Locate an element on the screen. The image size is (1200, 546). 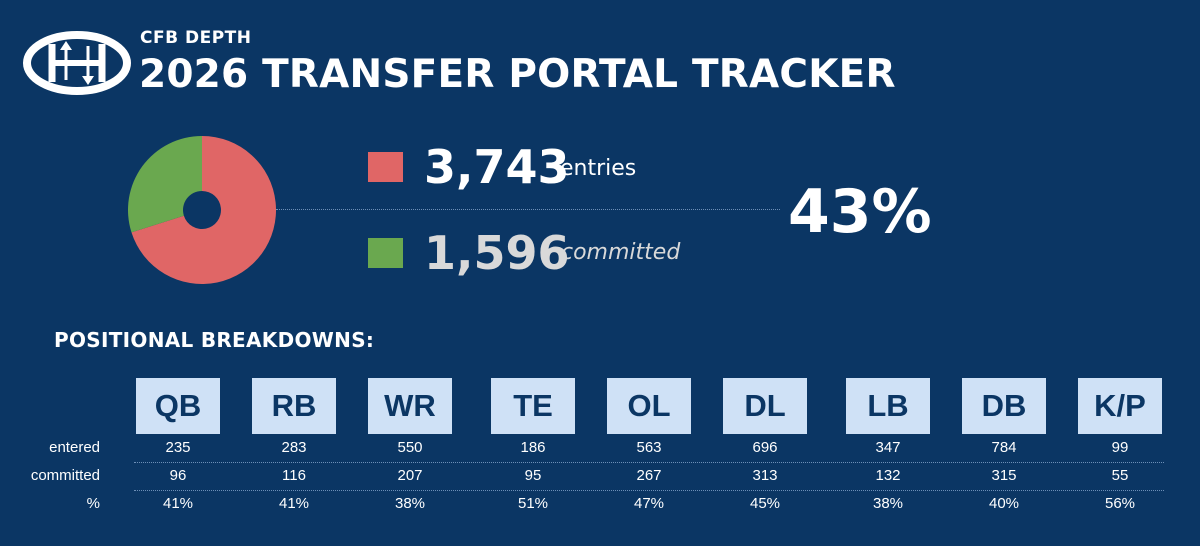
cell-entered: 563 is located at coordinates (649, 447).